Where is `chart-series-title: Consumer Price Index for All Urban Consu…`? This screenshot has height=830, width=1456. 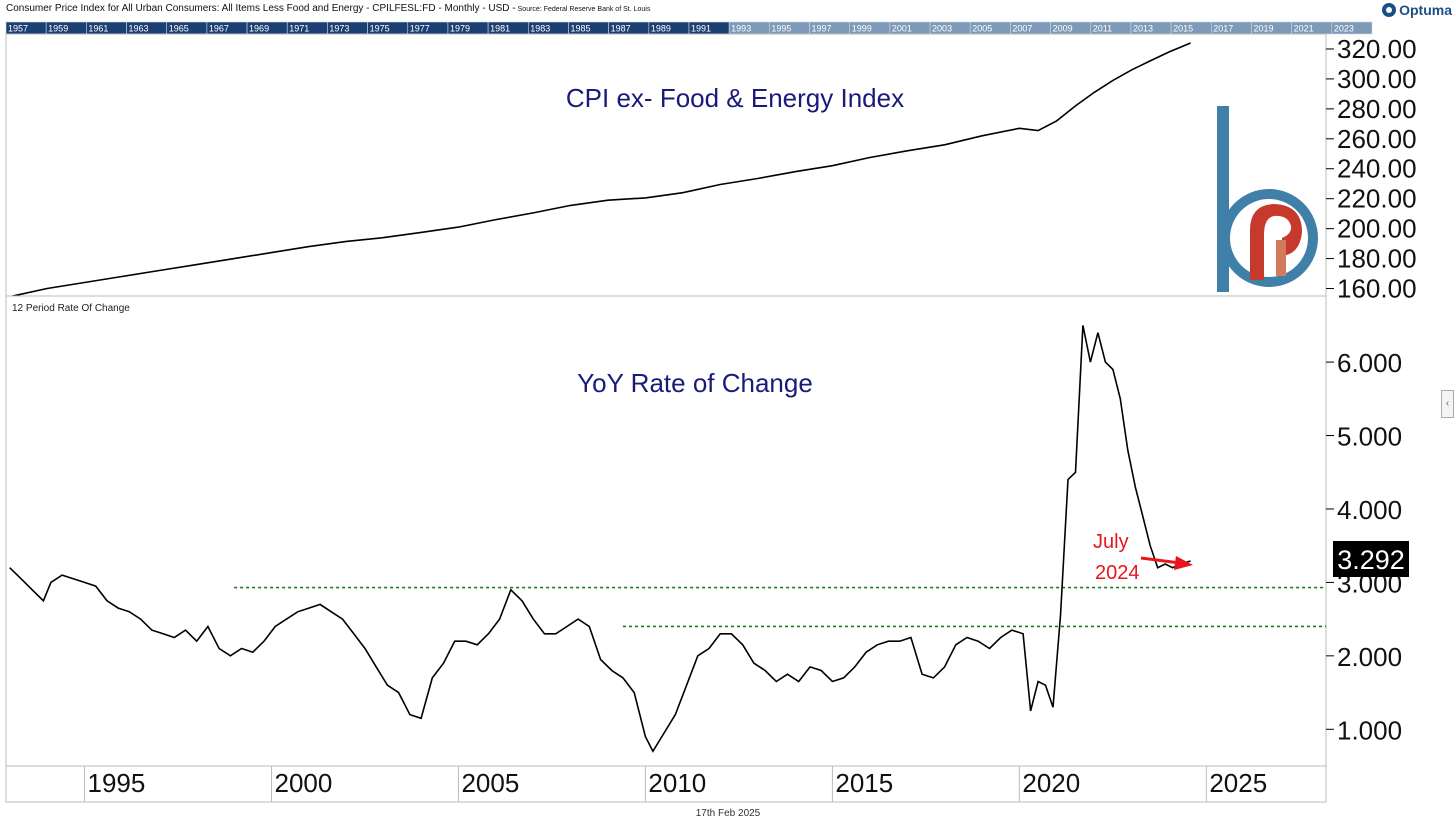 chart-series-title: Consumer Price Index for All Urban Consu… is located at coordinates (261, 8).